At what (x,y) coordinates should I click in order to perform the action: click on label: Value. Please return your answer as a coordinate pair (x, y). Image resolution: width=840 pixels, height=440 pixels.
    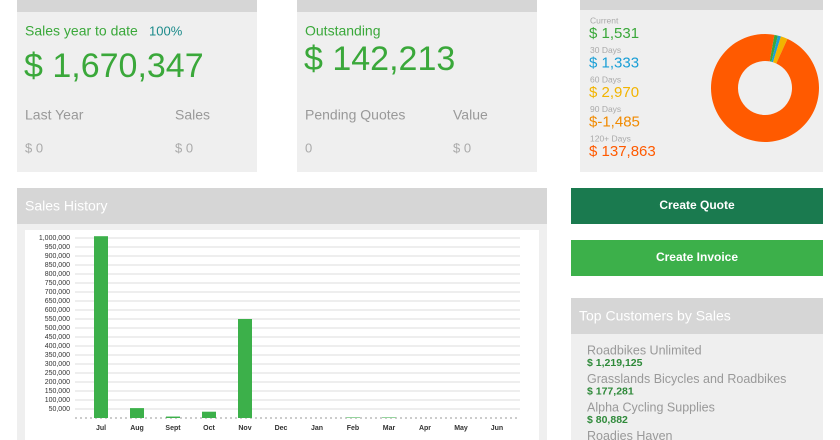
    Looking at the image, I should click on (470, 115).